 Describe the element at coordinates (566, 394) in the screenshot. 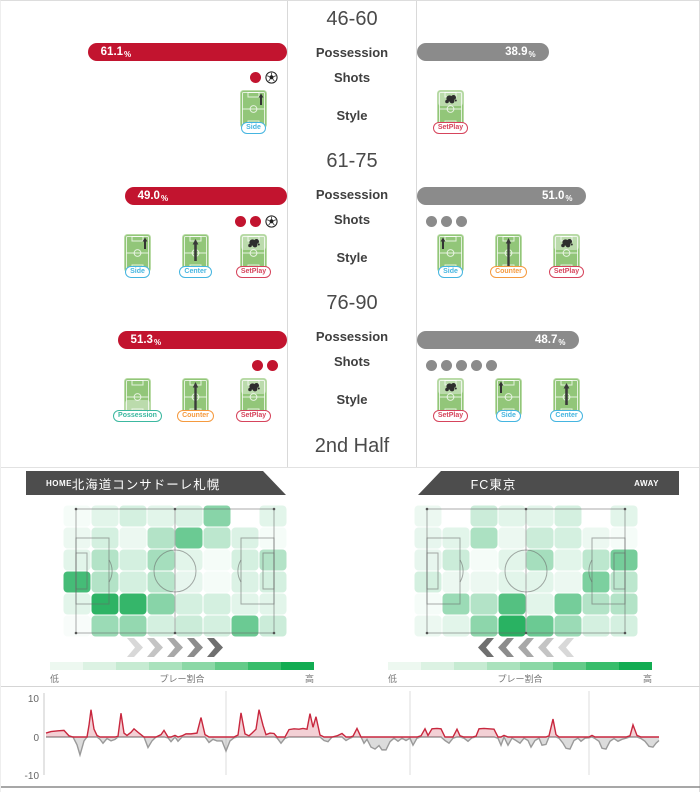

I see `center-attack-arrow` at that location.